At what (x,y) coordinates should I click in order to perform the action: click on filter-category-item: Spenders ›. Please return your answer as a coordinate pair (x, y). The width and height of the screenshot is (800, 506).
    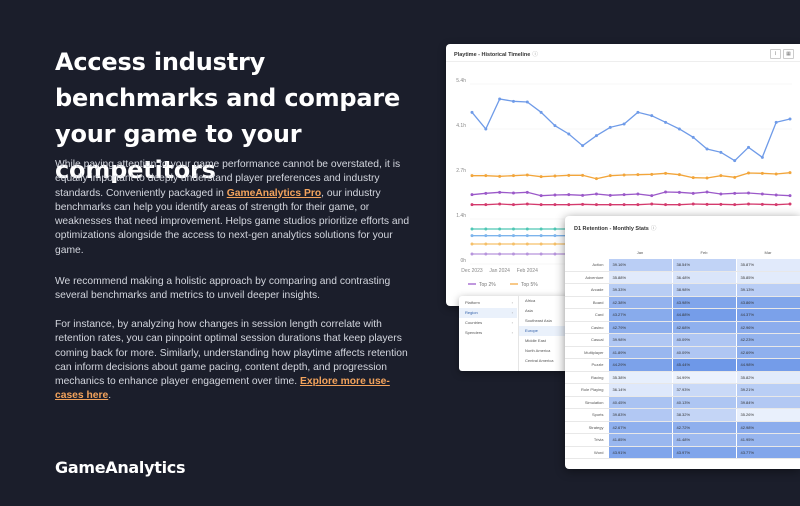
    Looking at the image, I should click on (488, 333).